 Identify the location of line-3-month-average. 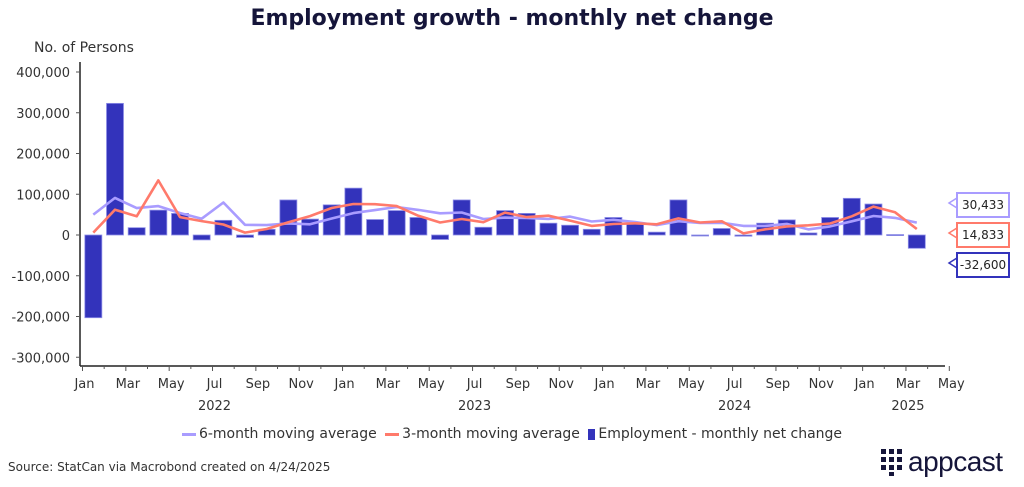
(505, 207).